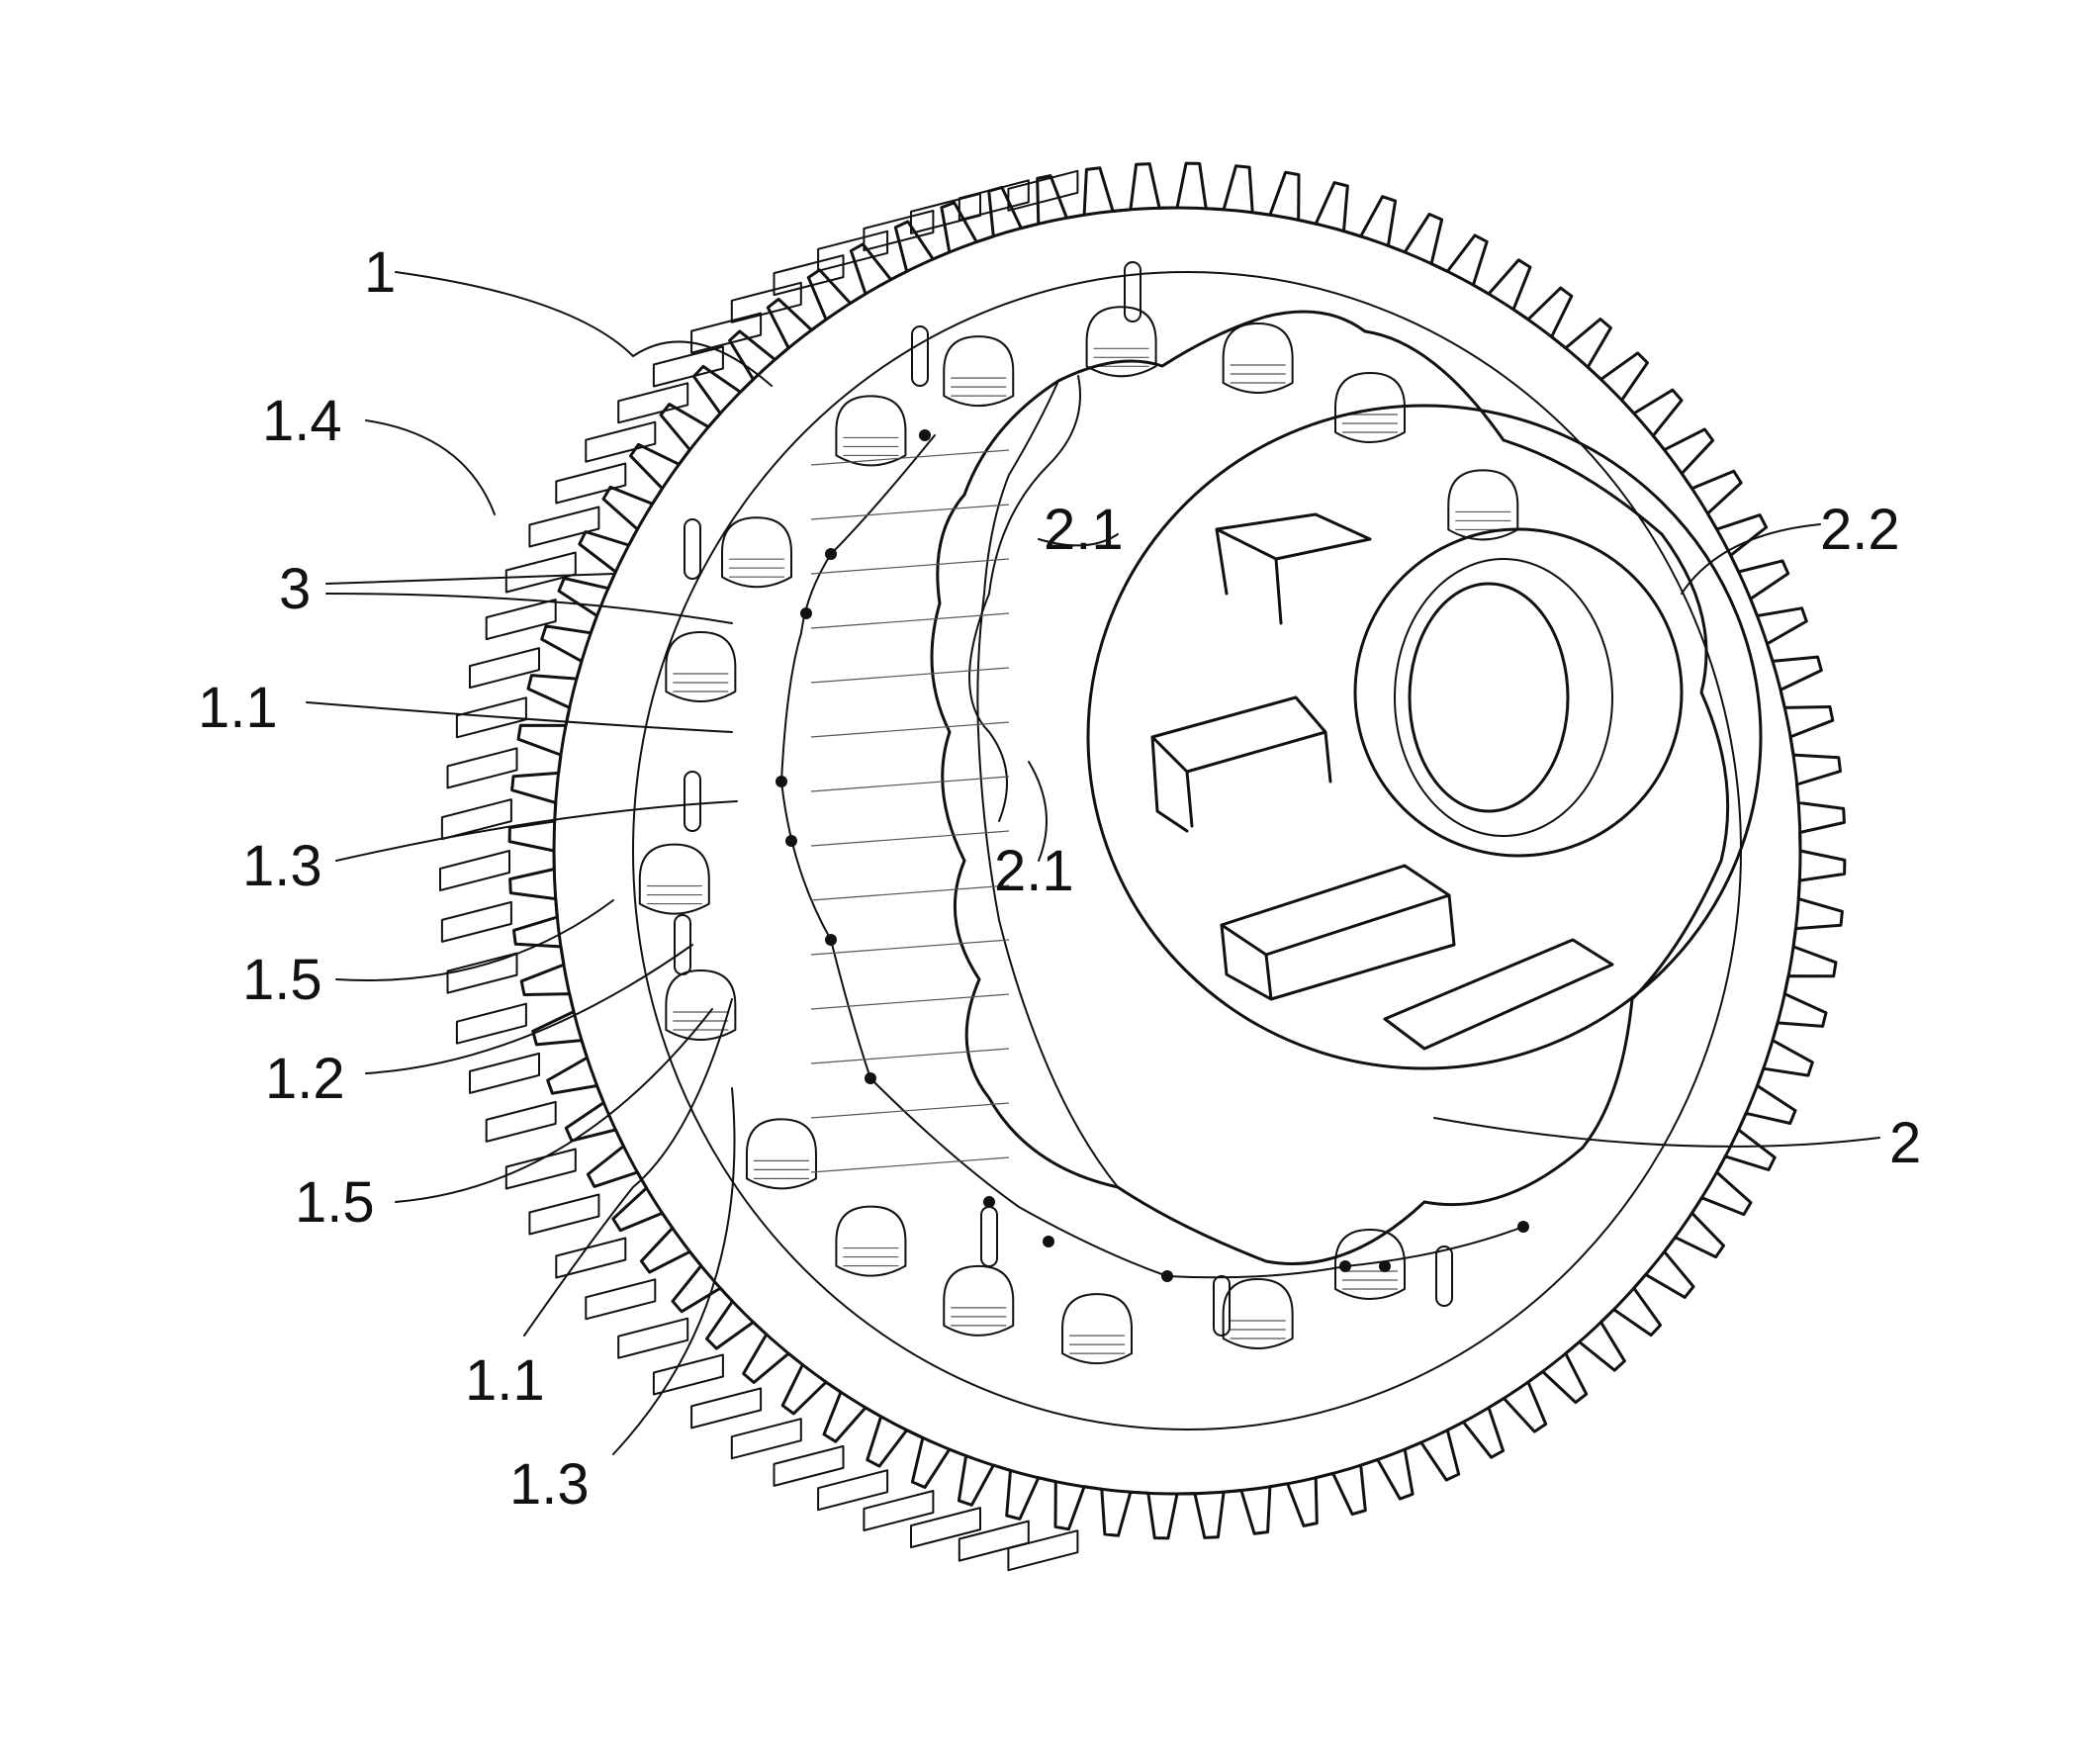 This screenshot has height=1753, width=2100. What do you see at coordinates (1024, 598) in the screenshot?
I see `hub-front-lobe-line` at bounding box center [1024, 598].